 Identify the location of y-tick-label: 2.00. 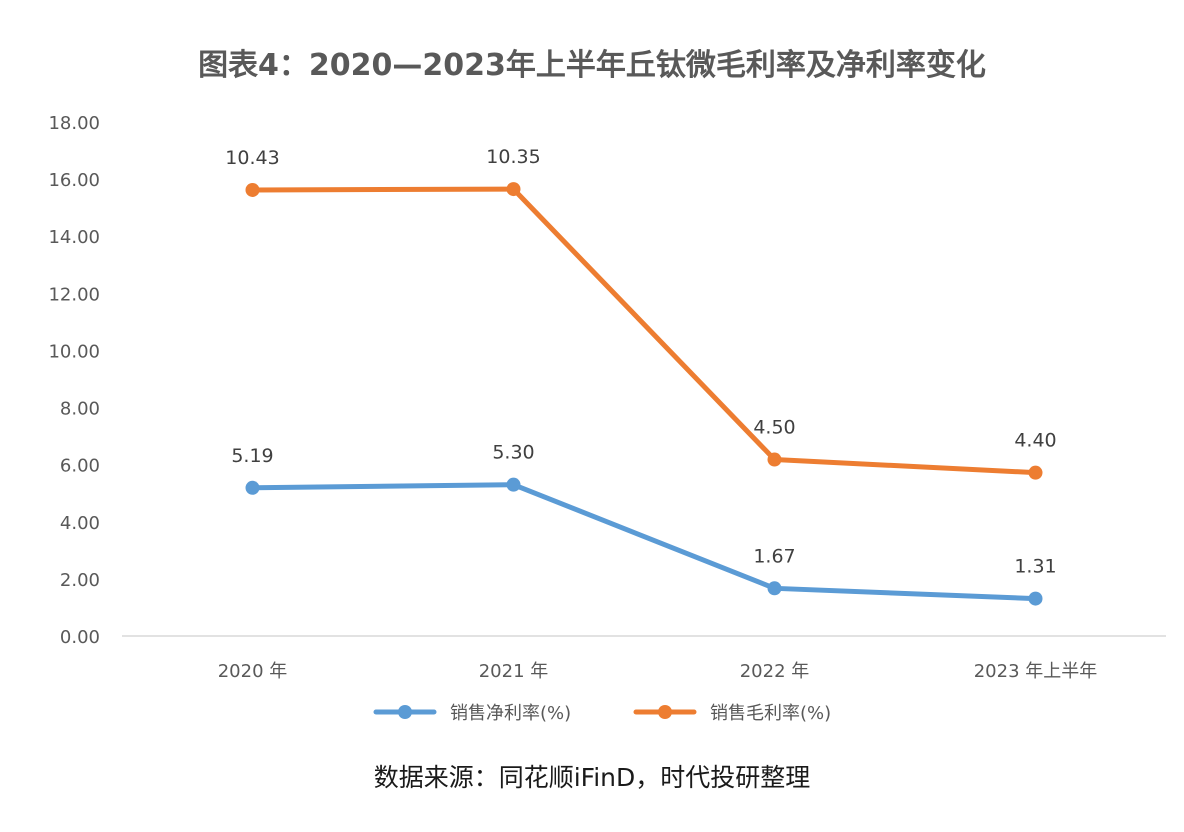
(80, 580).